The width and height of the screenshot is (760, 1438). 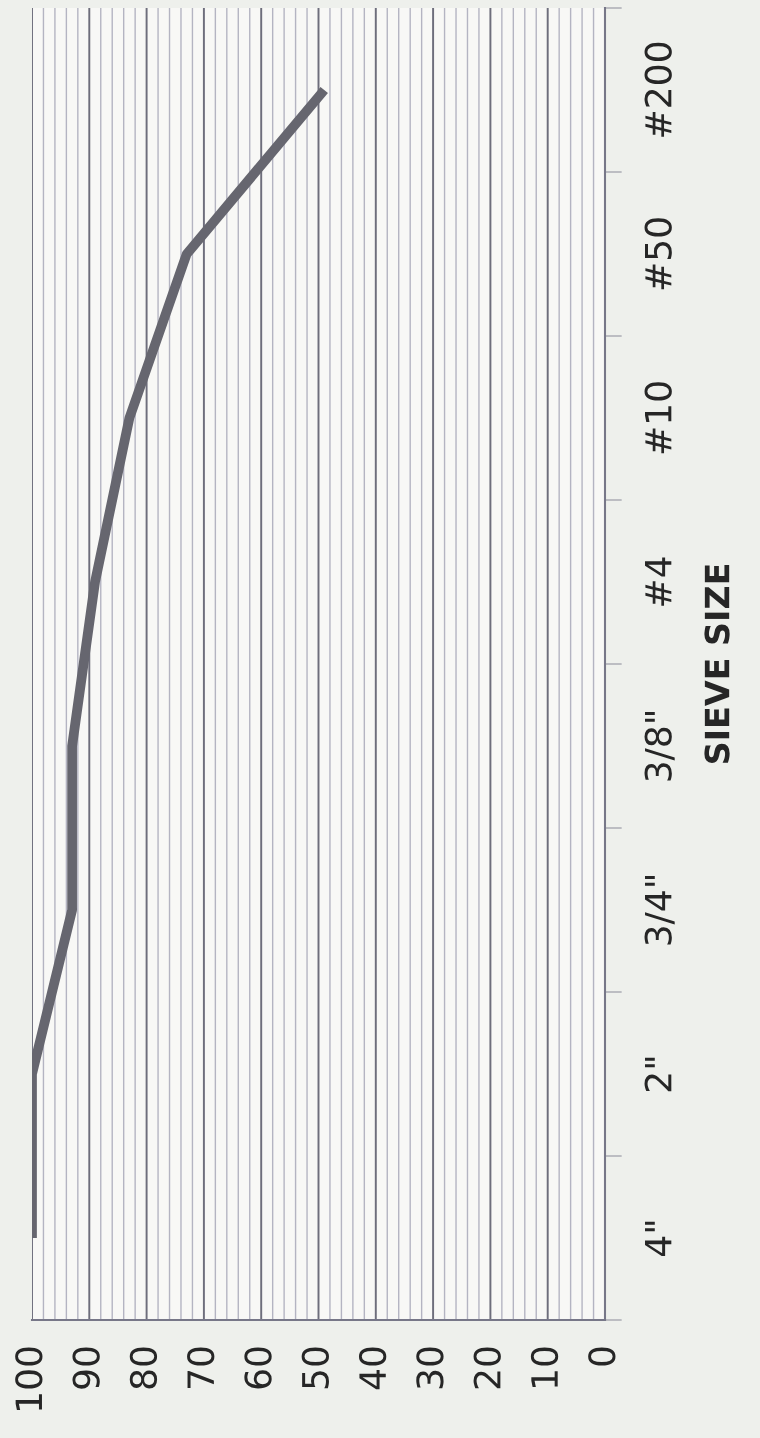 What do you see at coordinates (315, 1368) in the screenshot?
I see `x-tick-label: 50` at bounding box center [315, 1368].